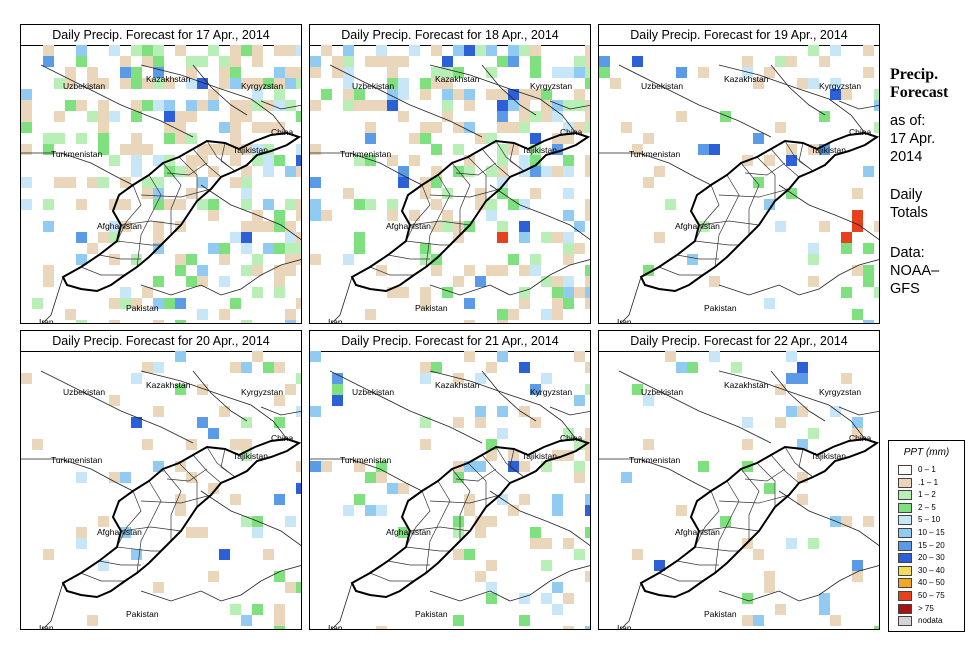 Image resolution: width=975 pixels, height=646 pixels. What do you see at coordinates (928, 482) in the screenshot?
I see `legend-label: .1 – 1` at bounding box center [928, 482].